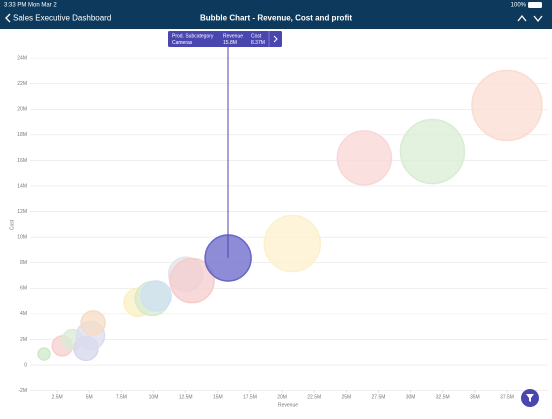 The width and height of the screenshot is (552, 419). Describe the element at coordinates (182, 43) in the screenshot. I see `tooltip-value: Cameras` at that location.